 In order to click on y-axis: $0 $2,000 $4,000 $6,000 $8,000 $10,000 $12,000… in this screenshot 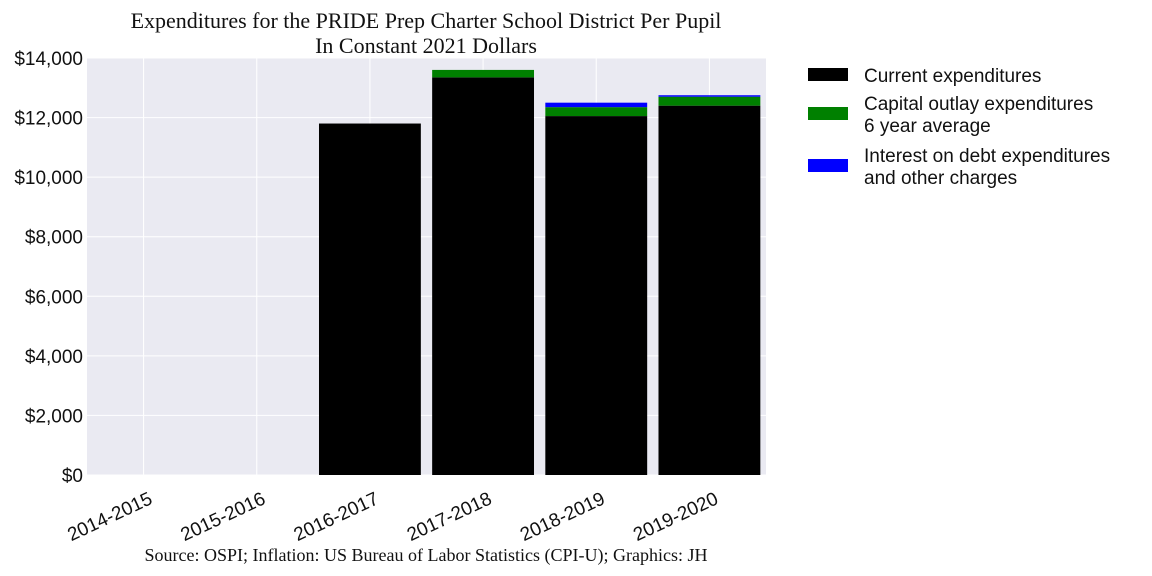, I will do `click(48, 268)`.